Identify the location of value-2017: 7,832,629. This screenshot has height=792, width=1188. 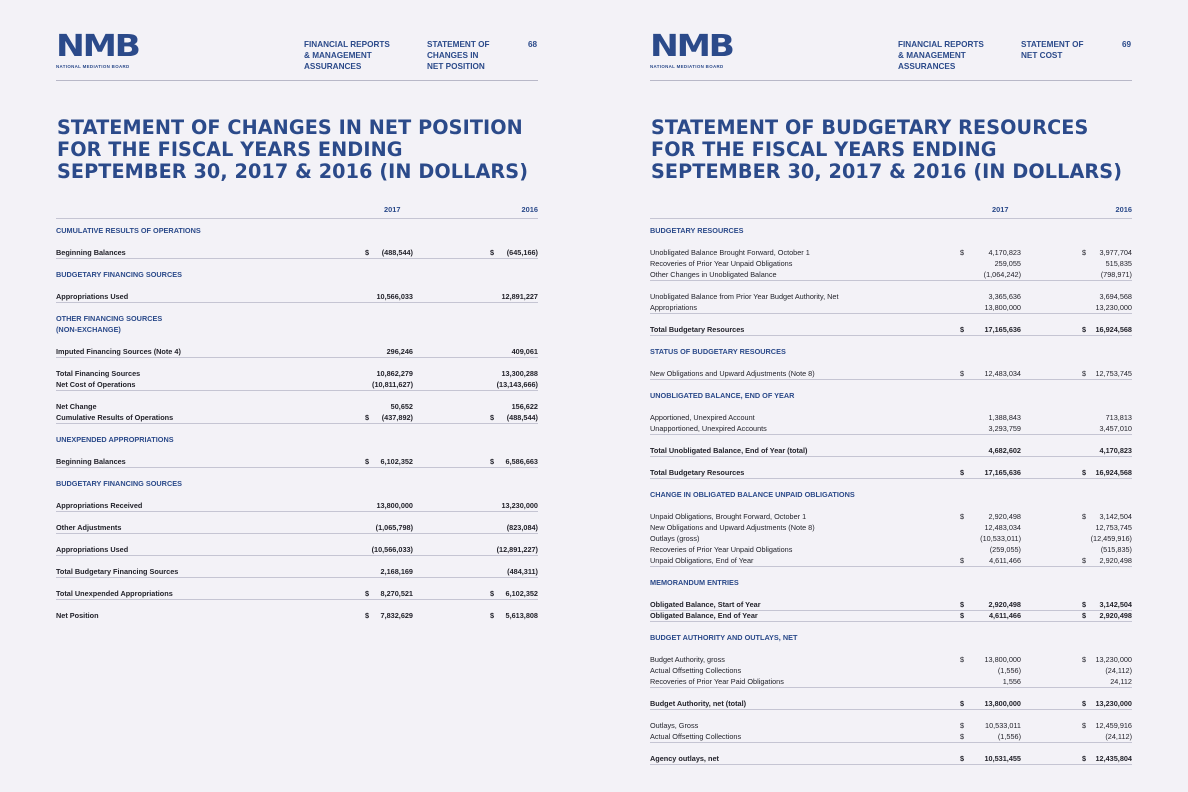
(396, 615).